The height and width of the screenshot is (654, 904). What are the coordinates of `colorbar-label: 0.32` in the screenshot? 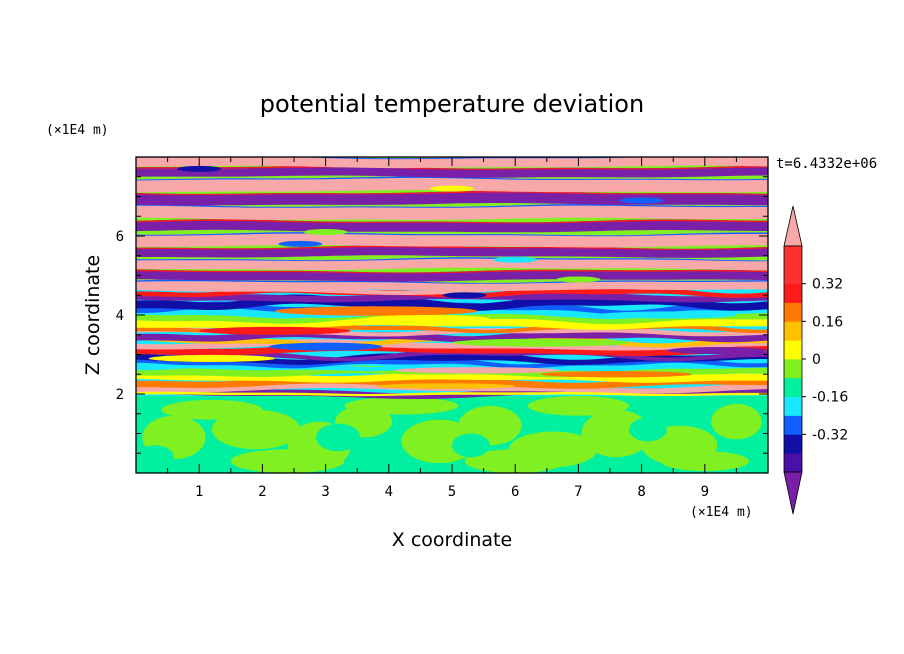 It's located at (827, 285).